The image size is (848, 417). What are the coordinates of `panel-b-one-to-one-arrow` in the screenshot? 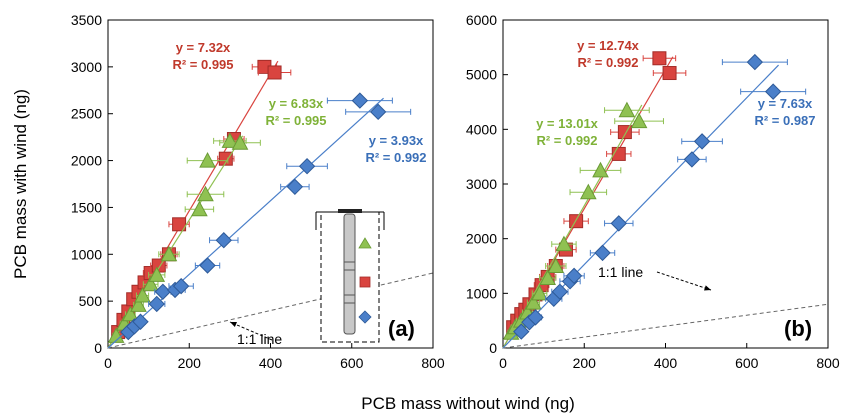 It's located at (684, 281).